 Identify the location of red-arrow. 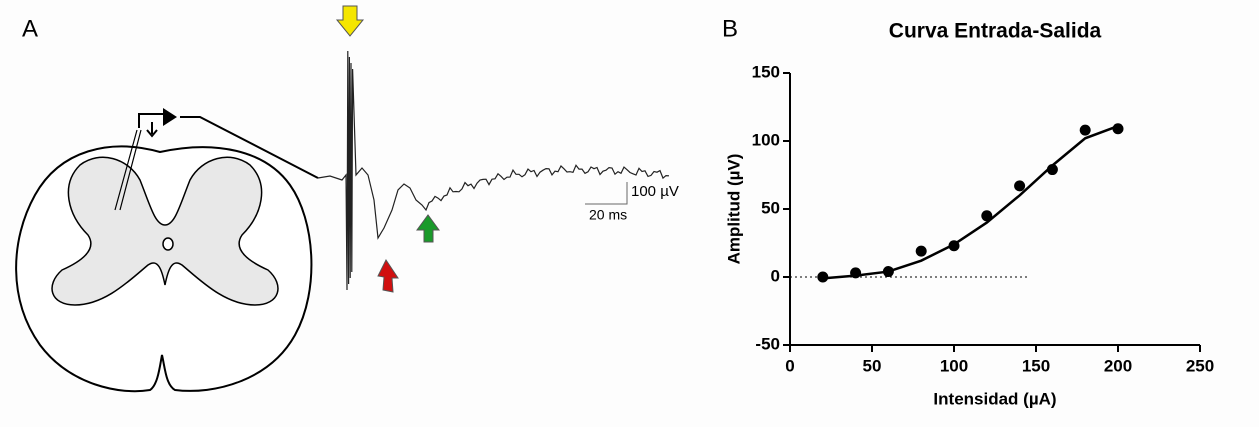
(388, 276).